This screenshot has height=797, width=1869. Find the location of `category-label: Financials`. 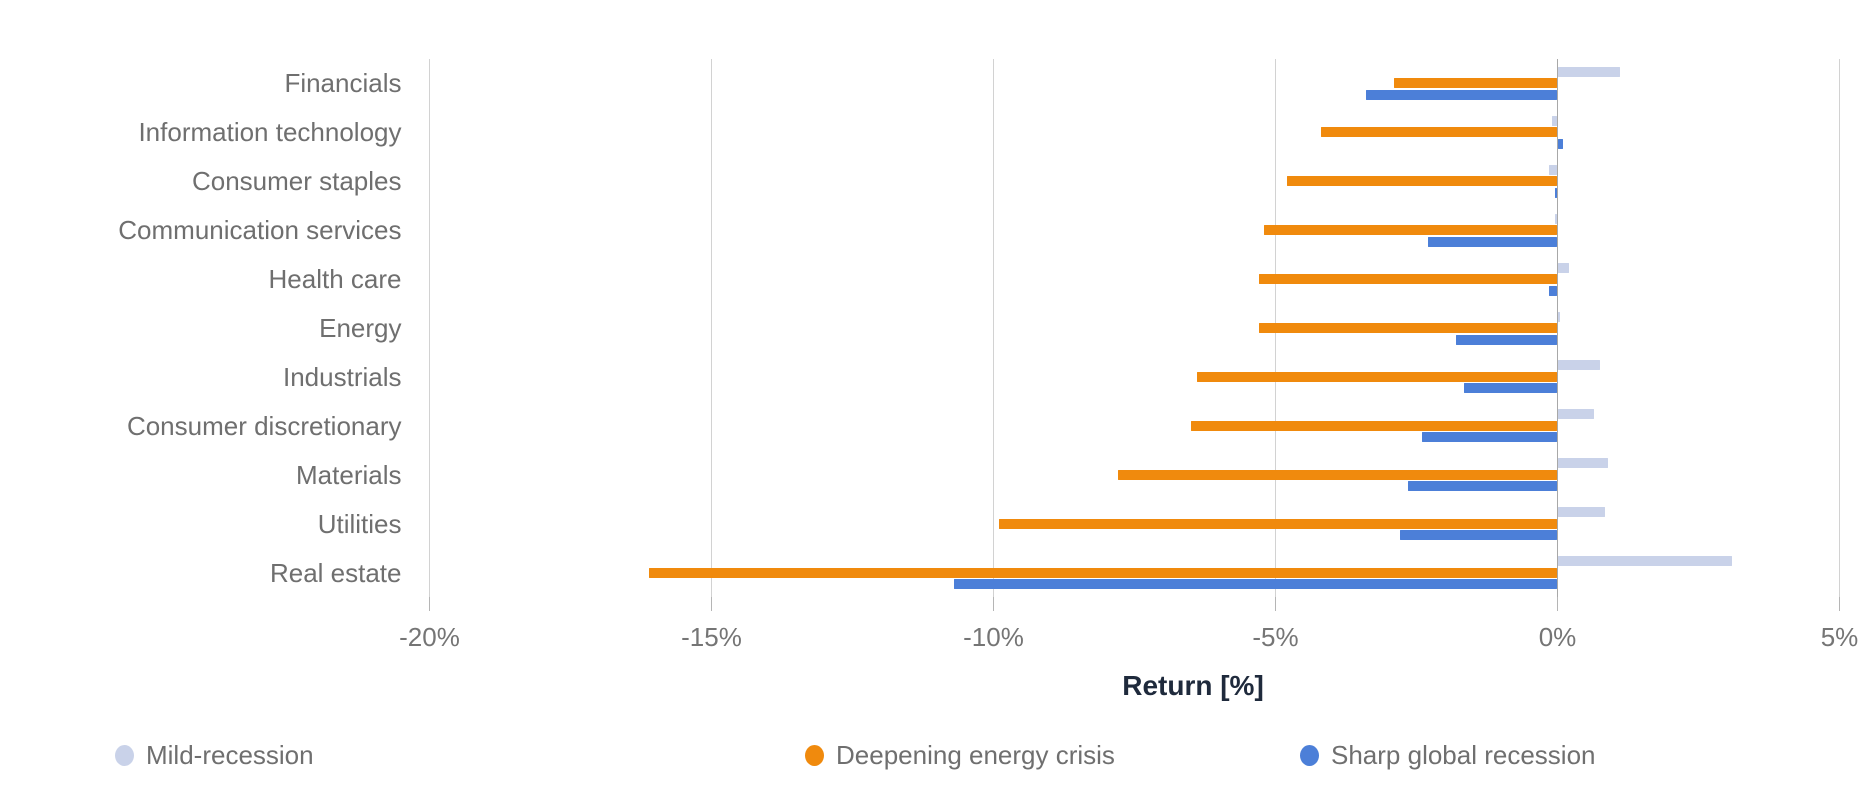

category-label: Financials is located at coordinates (343, 83).